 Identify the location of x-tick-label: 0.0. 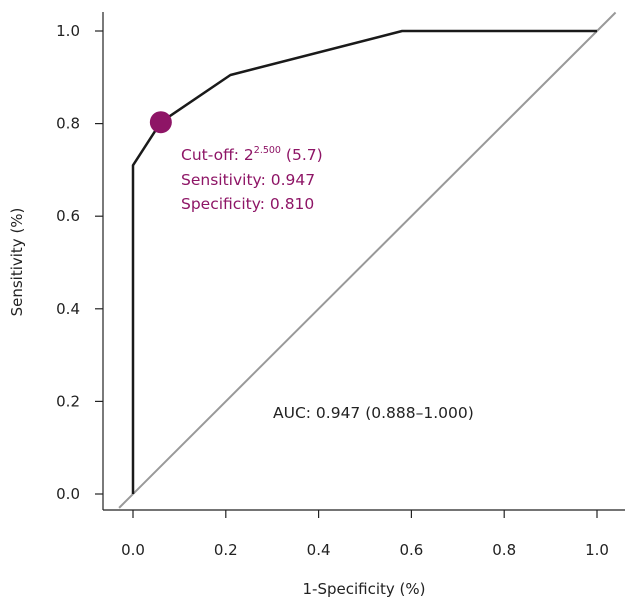
(133, 550).